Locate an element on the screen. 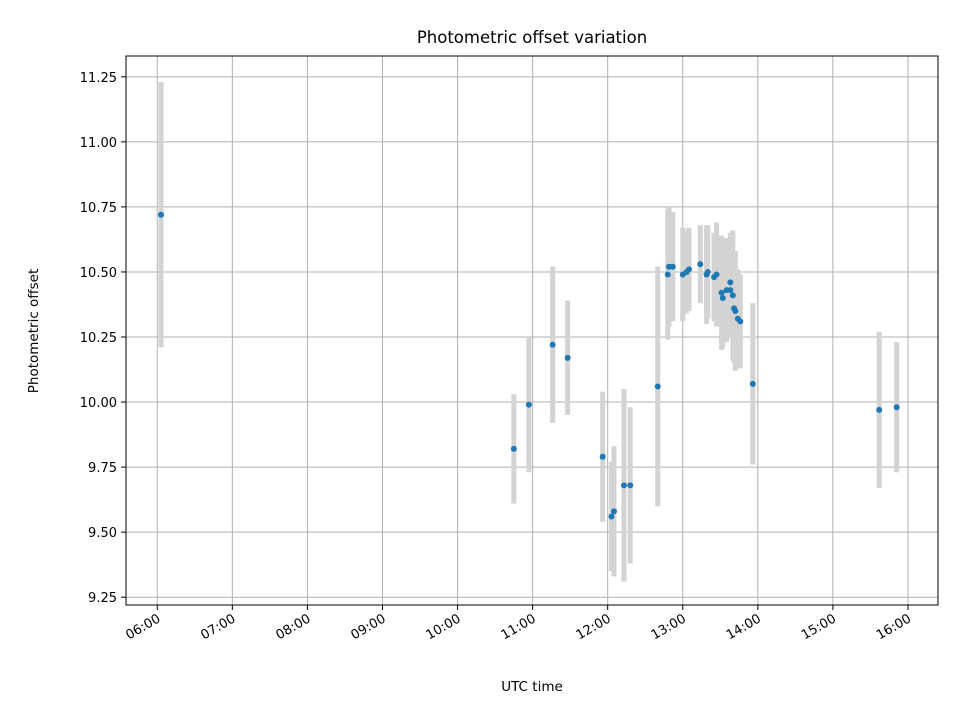  x-tick-label: 07:00 is located at coordinates (218, 627).